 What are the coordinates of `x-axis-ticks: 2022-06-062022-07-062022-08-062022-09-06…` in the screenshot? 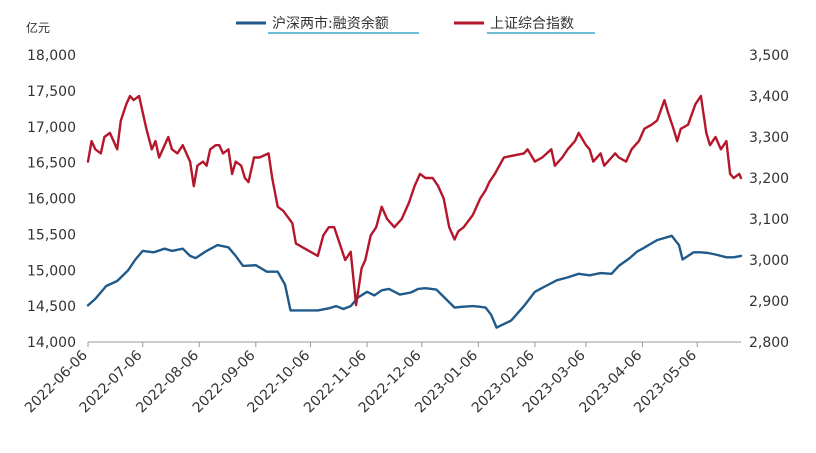 It's located at (361, 379).